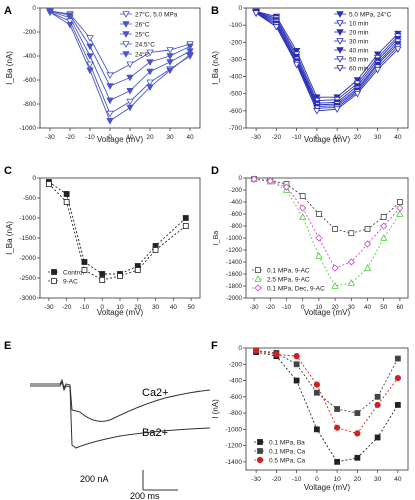 The image size is (415, 500). Describe the element at coordinates (234, 262) in the screenshot. I see `panel-d-y-tick-label-7: -1400` at that location.